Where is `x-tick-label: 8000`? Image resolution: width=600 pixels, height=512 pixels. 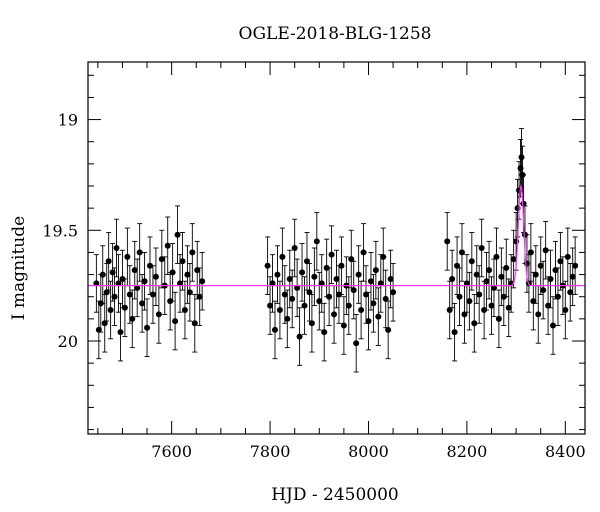
x-tick-label: 8000 is located at coordinates (368, 451).